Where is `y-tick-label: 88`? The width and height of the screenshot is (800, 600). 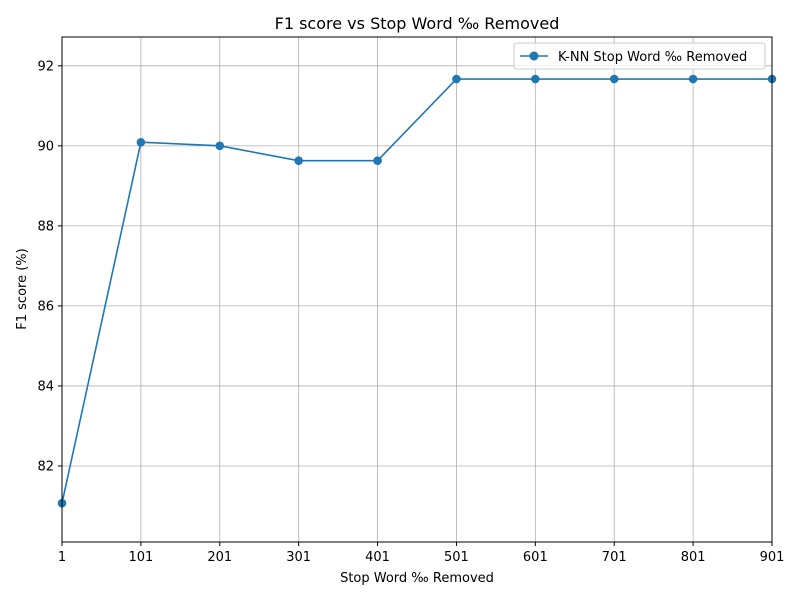 y-tick-label: 88 is located at coordinates (45, 226).